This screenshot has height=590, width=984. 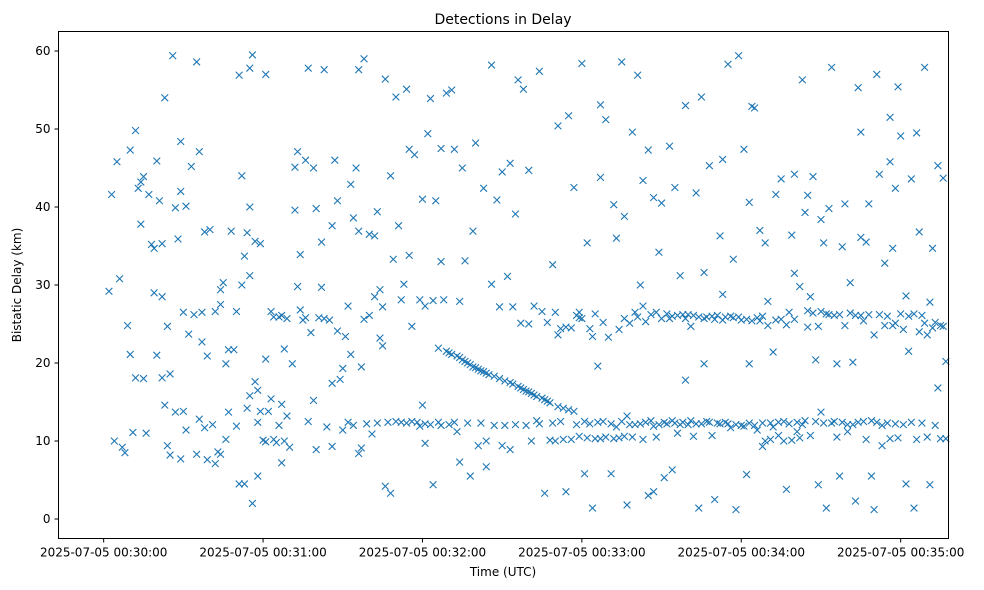 What do you see at coordinates (42, 129) in the screenshot?
I see `y-tick-label: 50` at bounding box center [42, 129].